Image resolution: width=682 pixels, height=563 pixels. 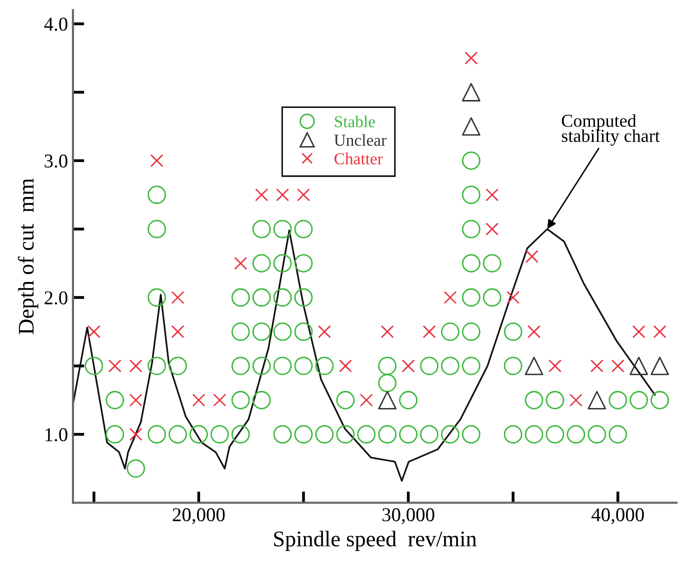 What do you see at coordinates (358, 158) in the screenshot?
I see `legend-label: Chatter` at bounding box center [358, 158].